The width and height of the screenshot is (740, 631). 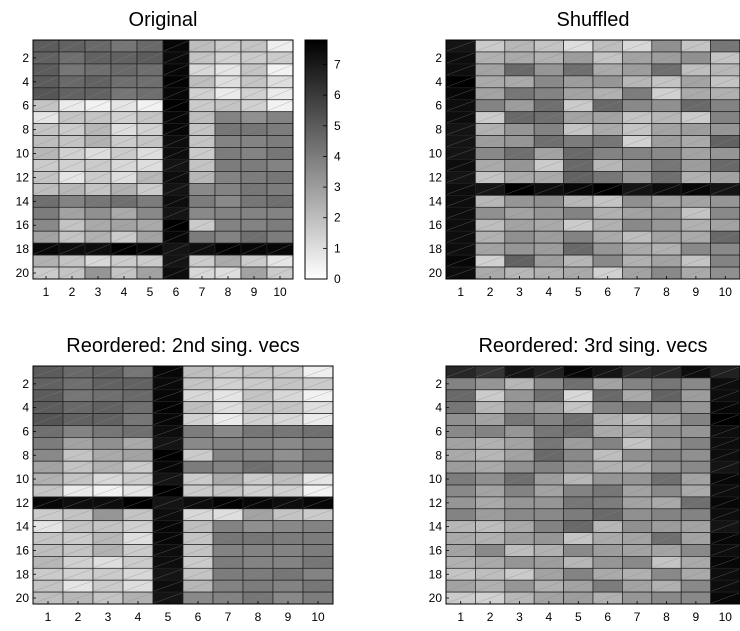 I want to click on y-tick-label: 8, so click(x=438, y=455).